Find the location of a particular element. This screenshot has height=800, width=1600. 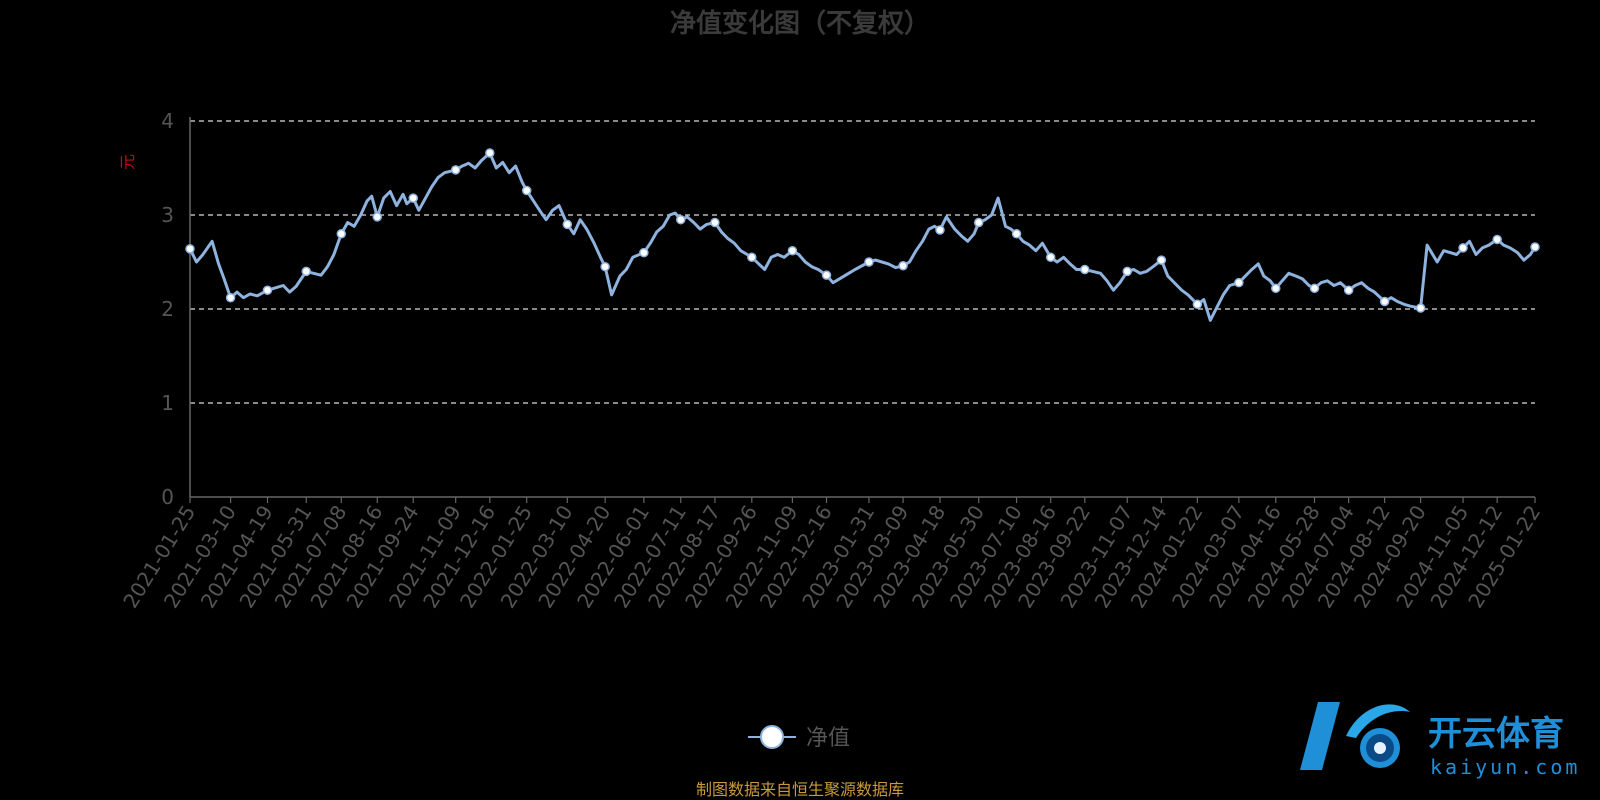

y-tick-label: 1 is located at coordinates (167, 403).